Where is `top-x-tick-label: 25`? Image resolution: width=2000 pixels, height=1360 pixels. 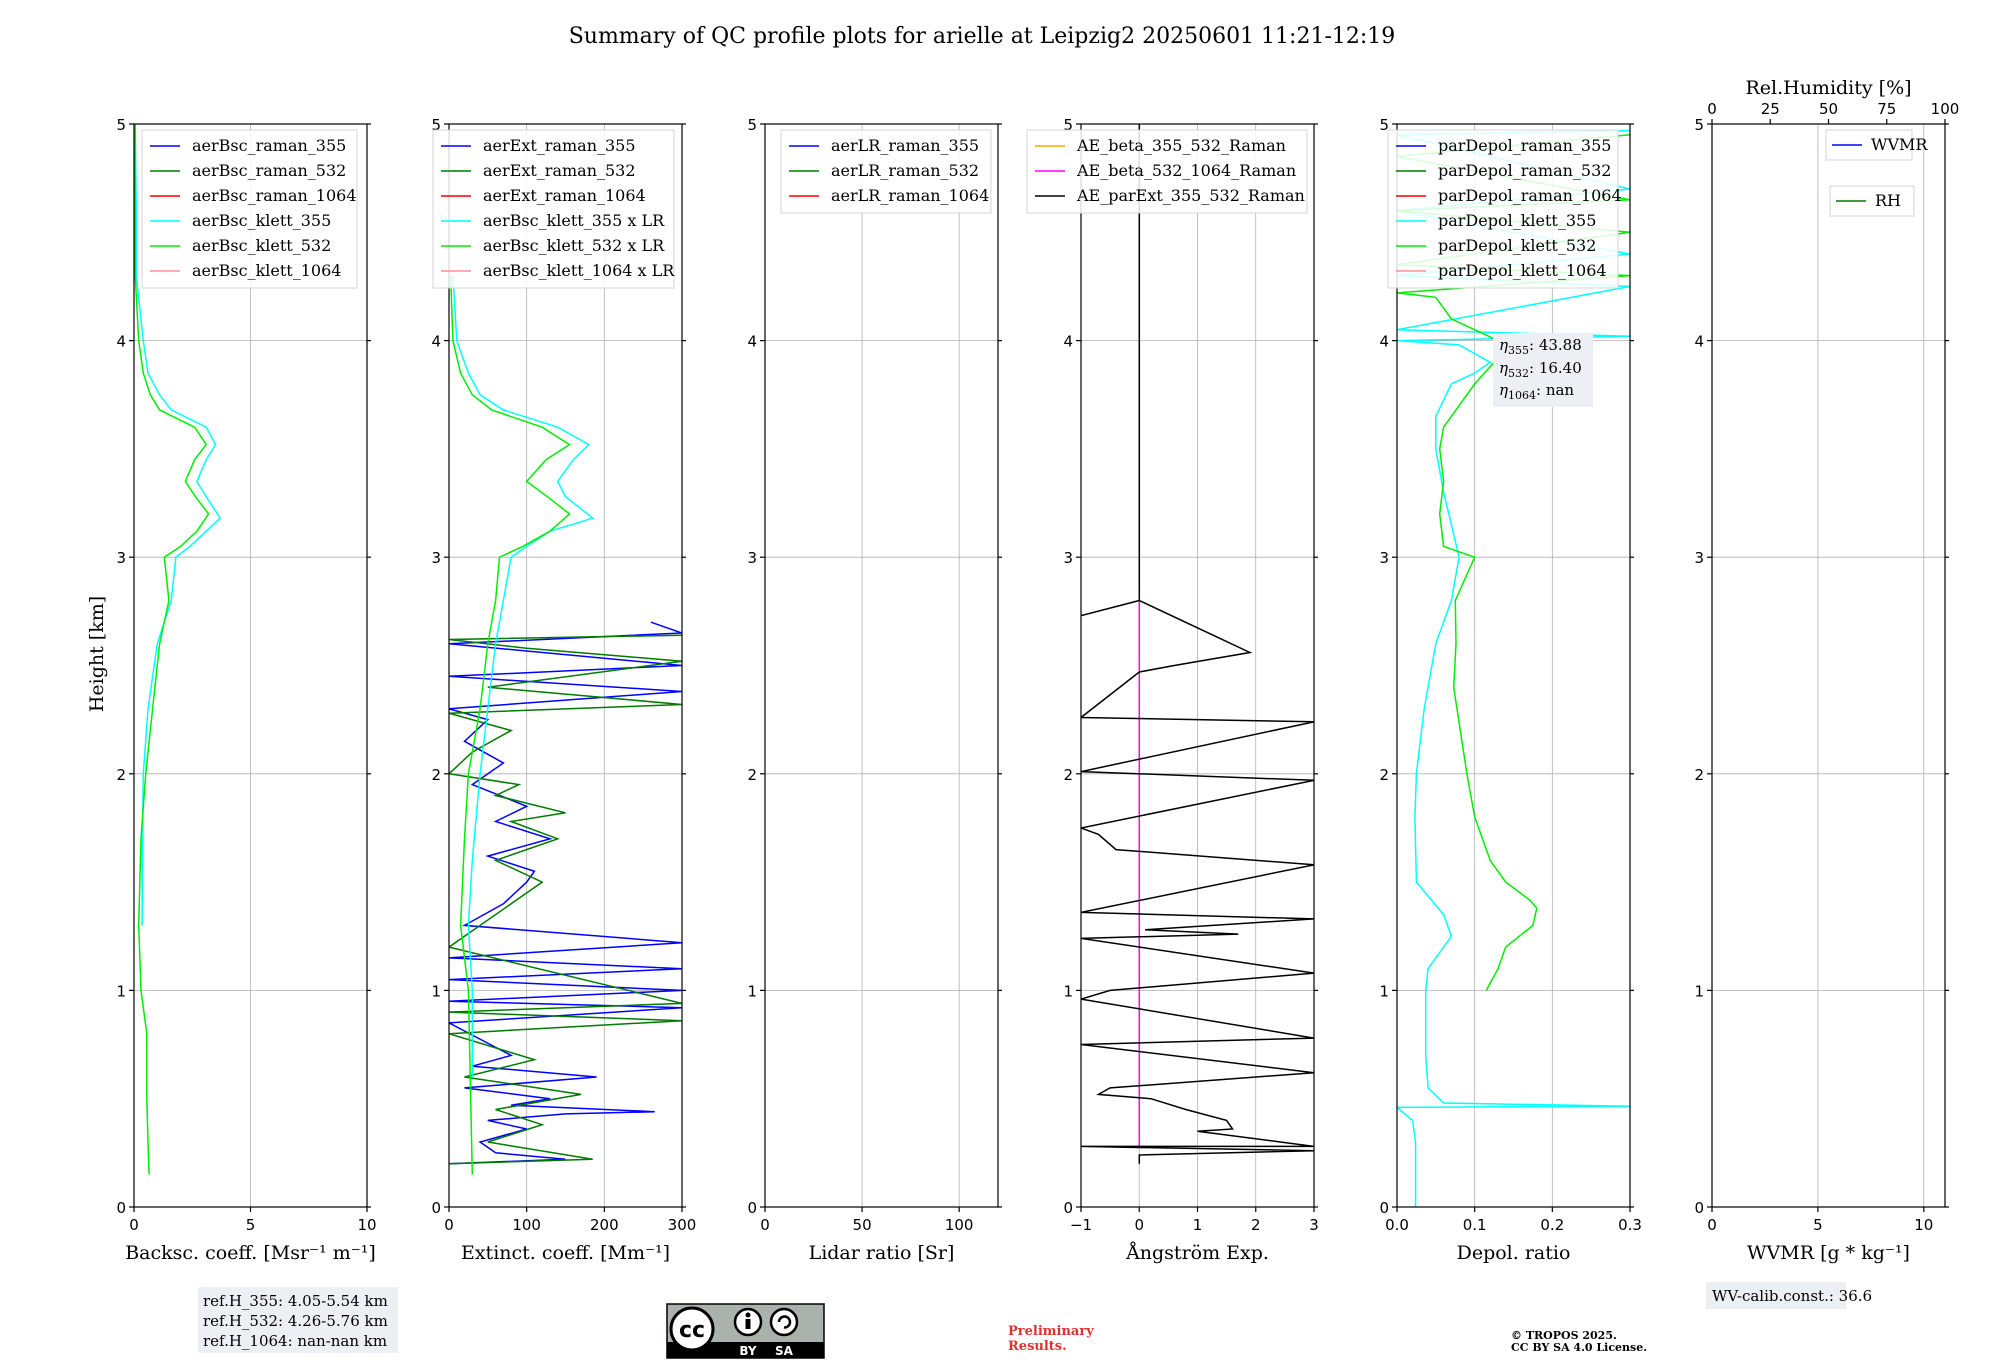 top-x-tick-label: 25 is located at coordinates (1770, 109).